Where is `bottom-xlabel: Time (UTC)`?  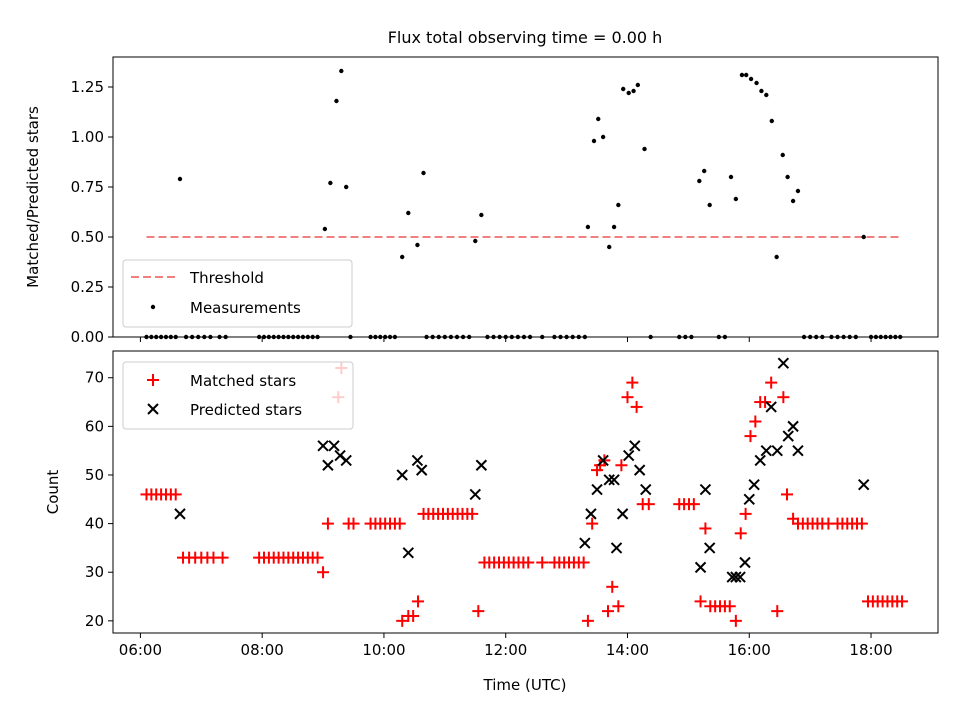 bottom-xlabel: Time (UTC) is located at coordinates (525, 685).